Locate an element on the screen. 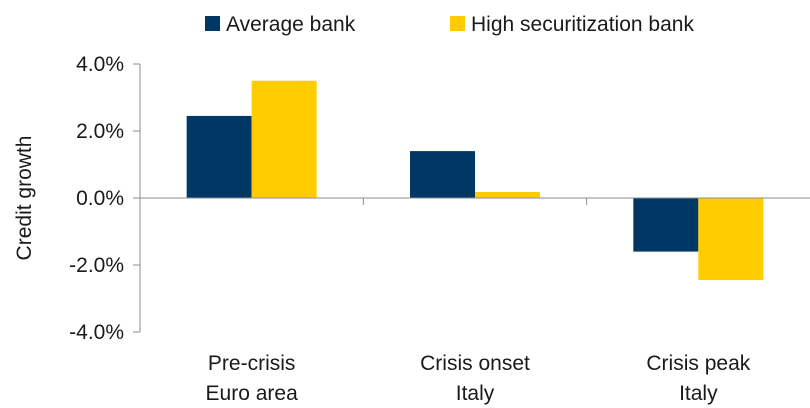 The width and height of the screenshot is (810, 408). y-tick-label: 0.0% is located at coordinates (100, 198).